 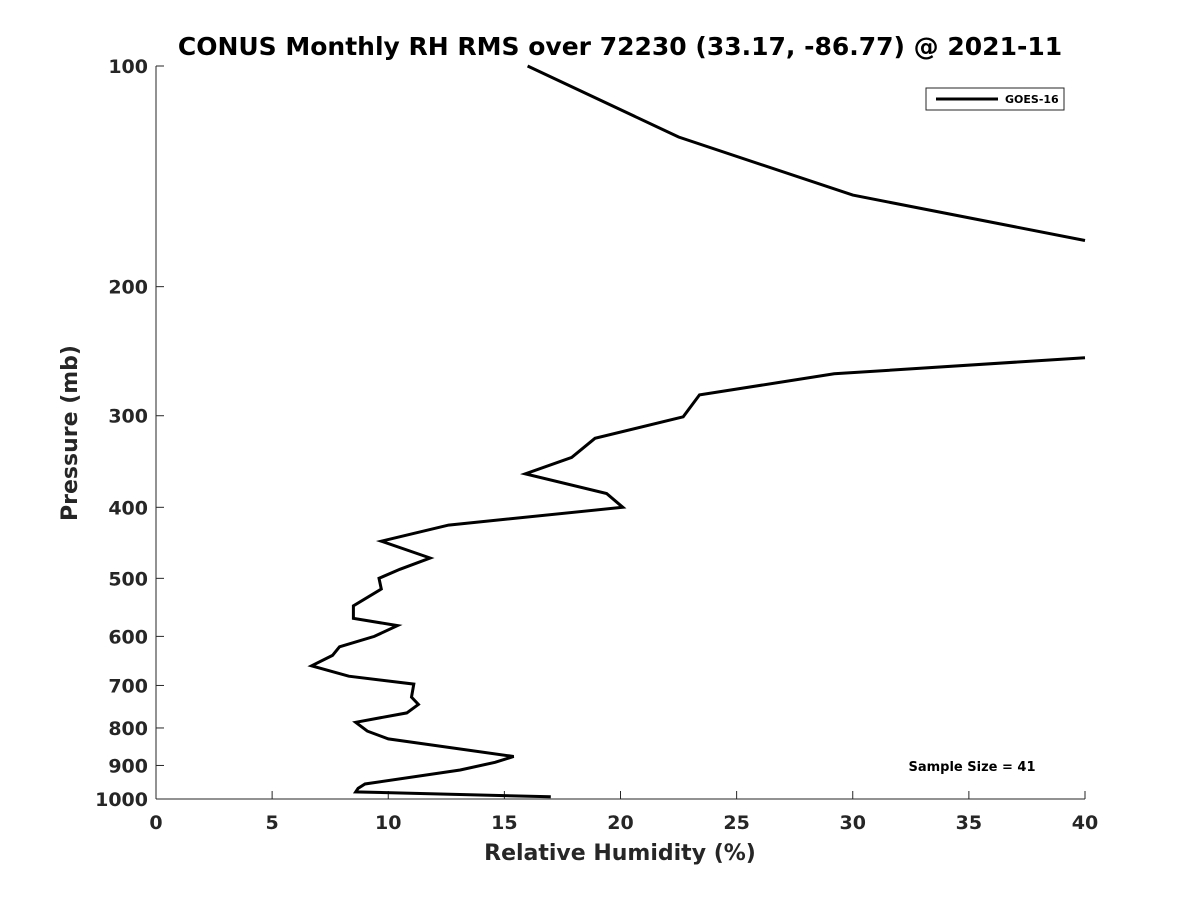 What do you see at coordinates (1085, 823) in the screenshot?
I see `x-tick-label: 40` at bounding box center [1085, 823].